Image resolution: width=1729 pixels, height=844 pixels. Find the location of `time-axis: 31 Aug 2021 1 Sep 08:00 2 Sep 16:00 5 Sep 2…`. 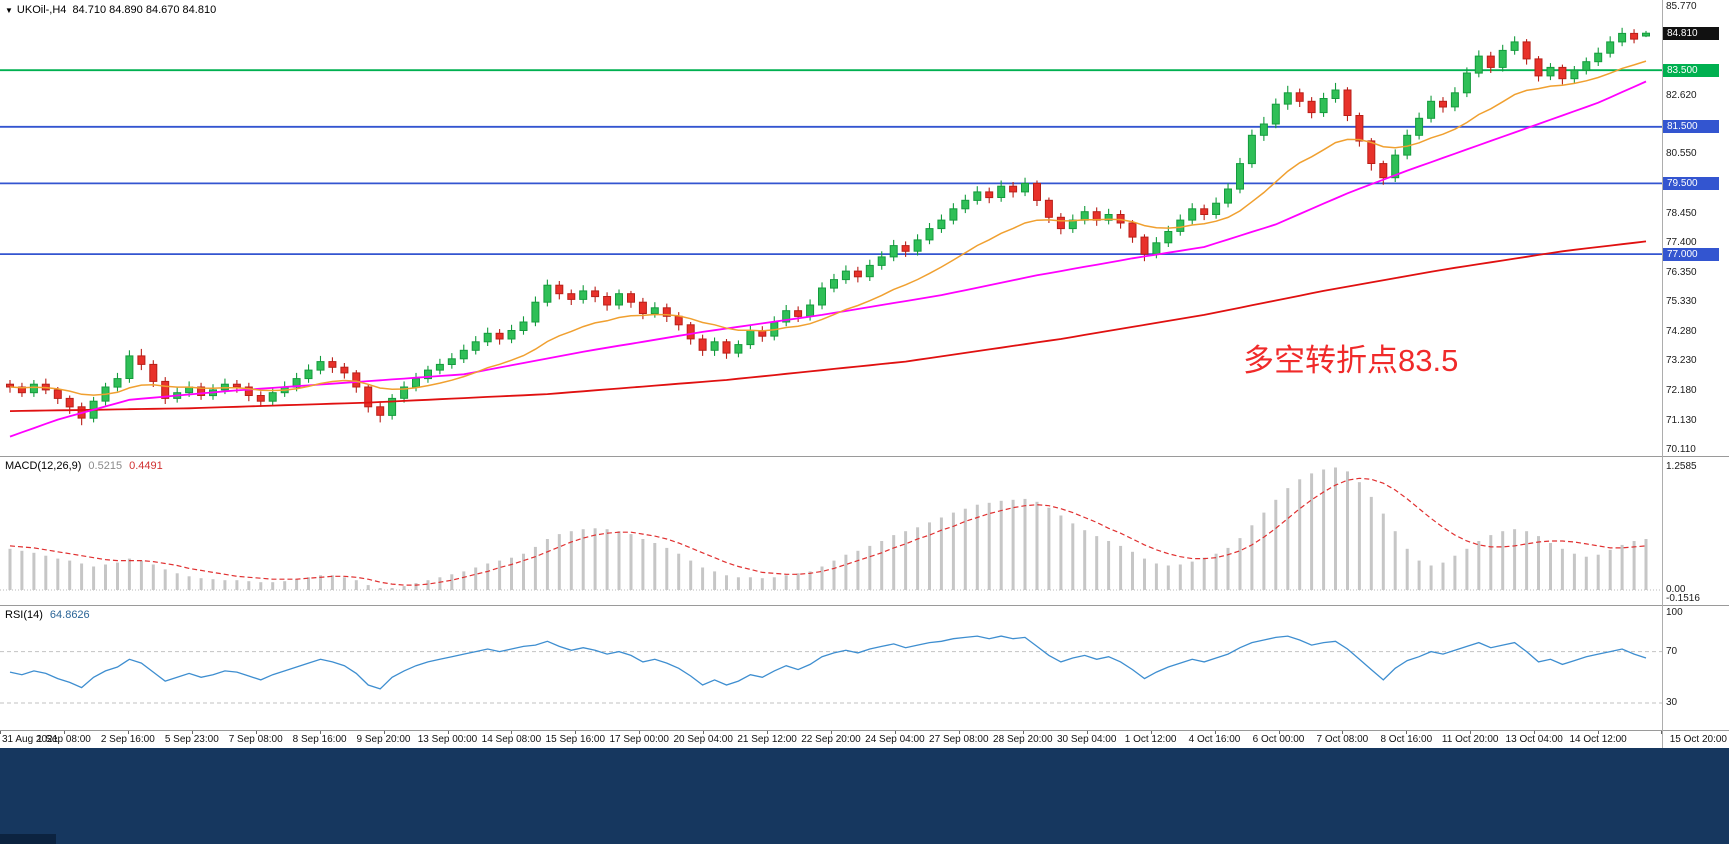

time-axis: 31 Aug 2021 1 Sep 08:00 2 Sep 16:00 5 Sep 2… is located at coordinates (864, 739).